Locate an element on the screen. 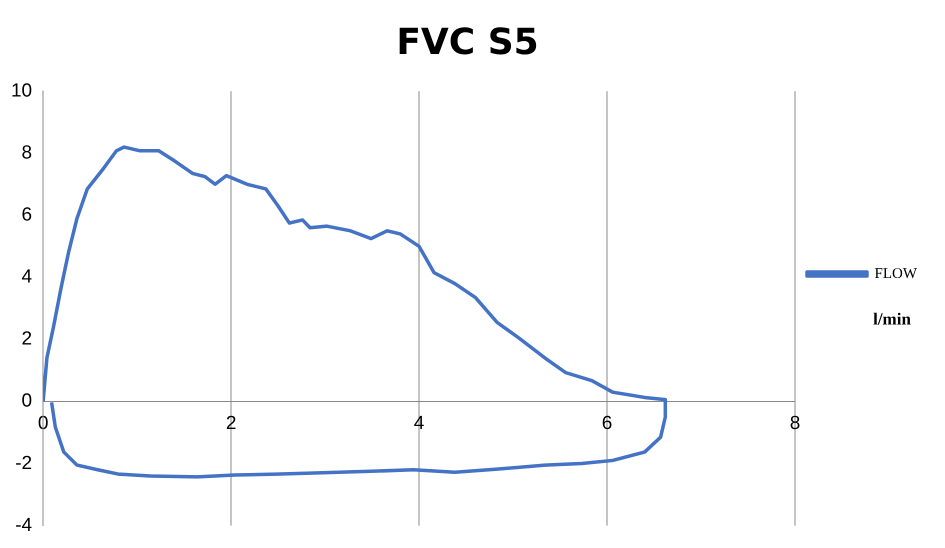 Image resolution: width=945 pixels, height=548 pixels. y-tick-label: -4 is located at coordinates (24, 525).